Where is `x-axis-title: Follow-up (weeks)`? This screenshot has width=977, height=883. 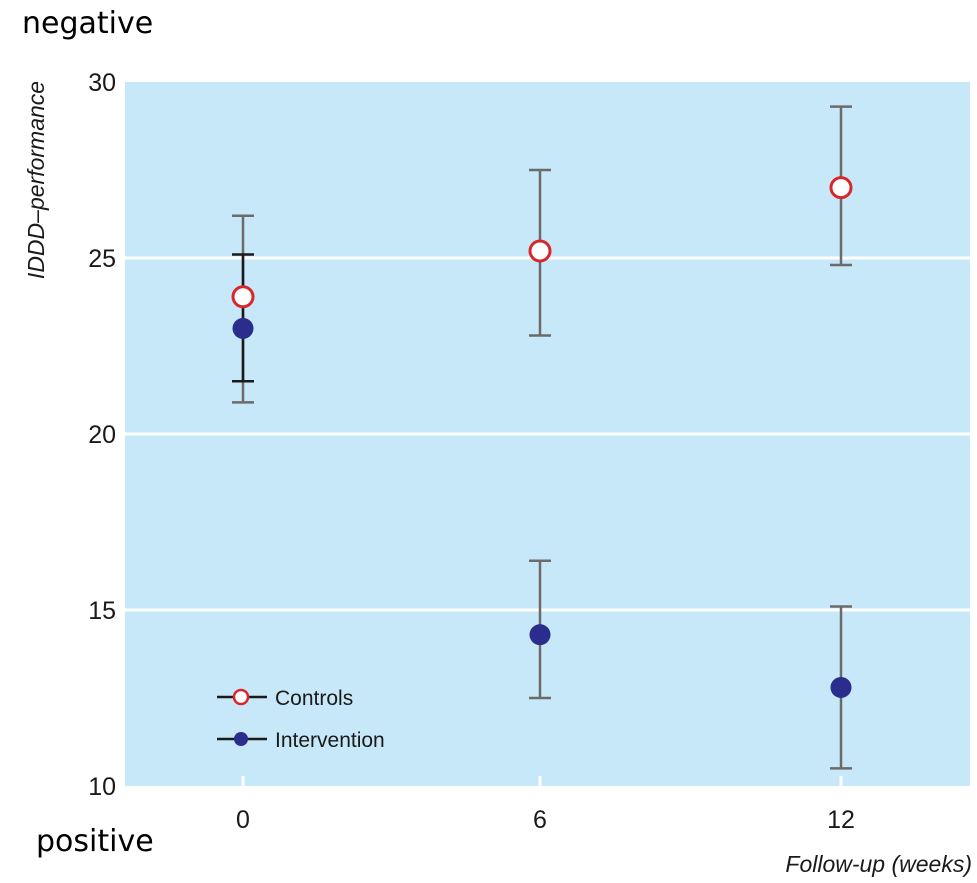 x-axis-title: Follow-up (weeks) is located at coordinates (878, 864).